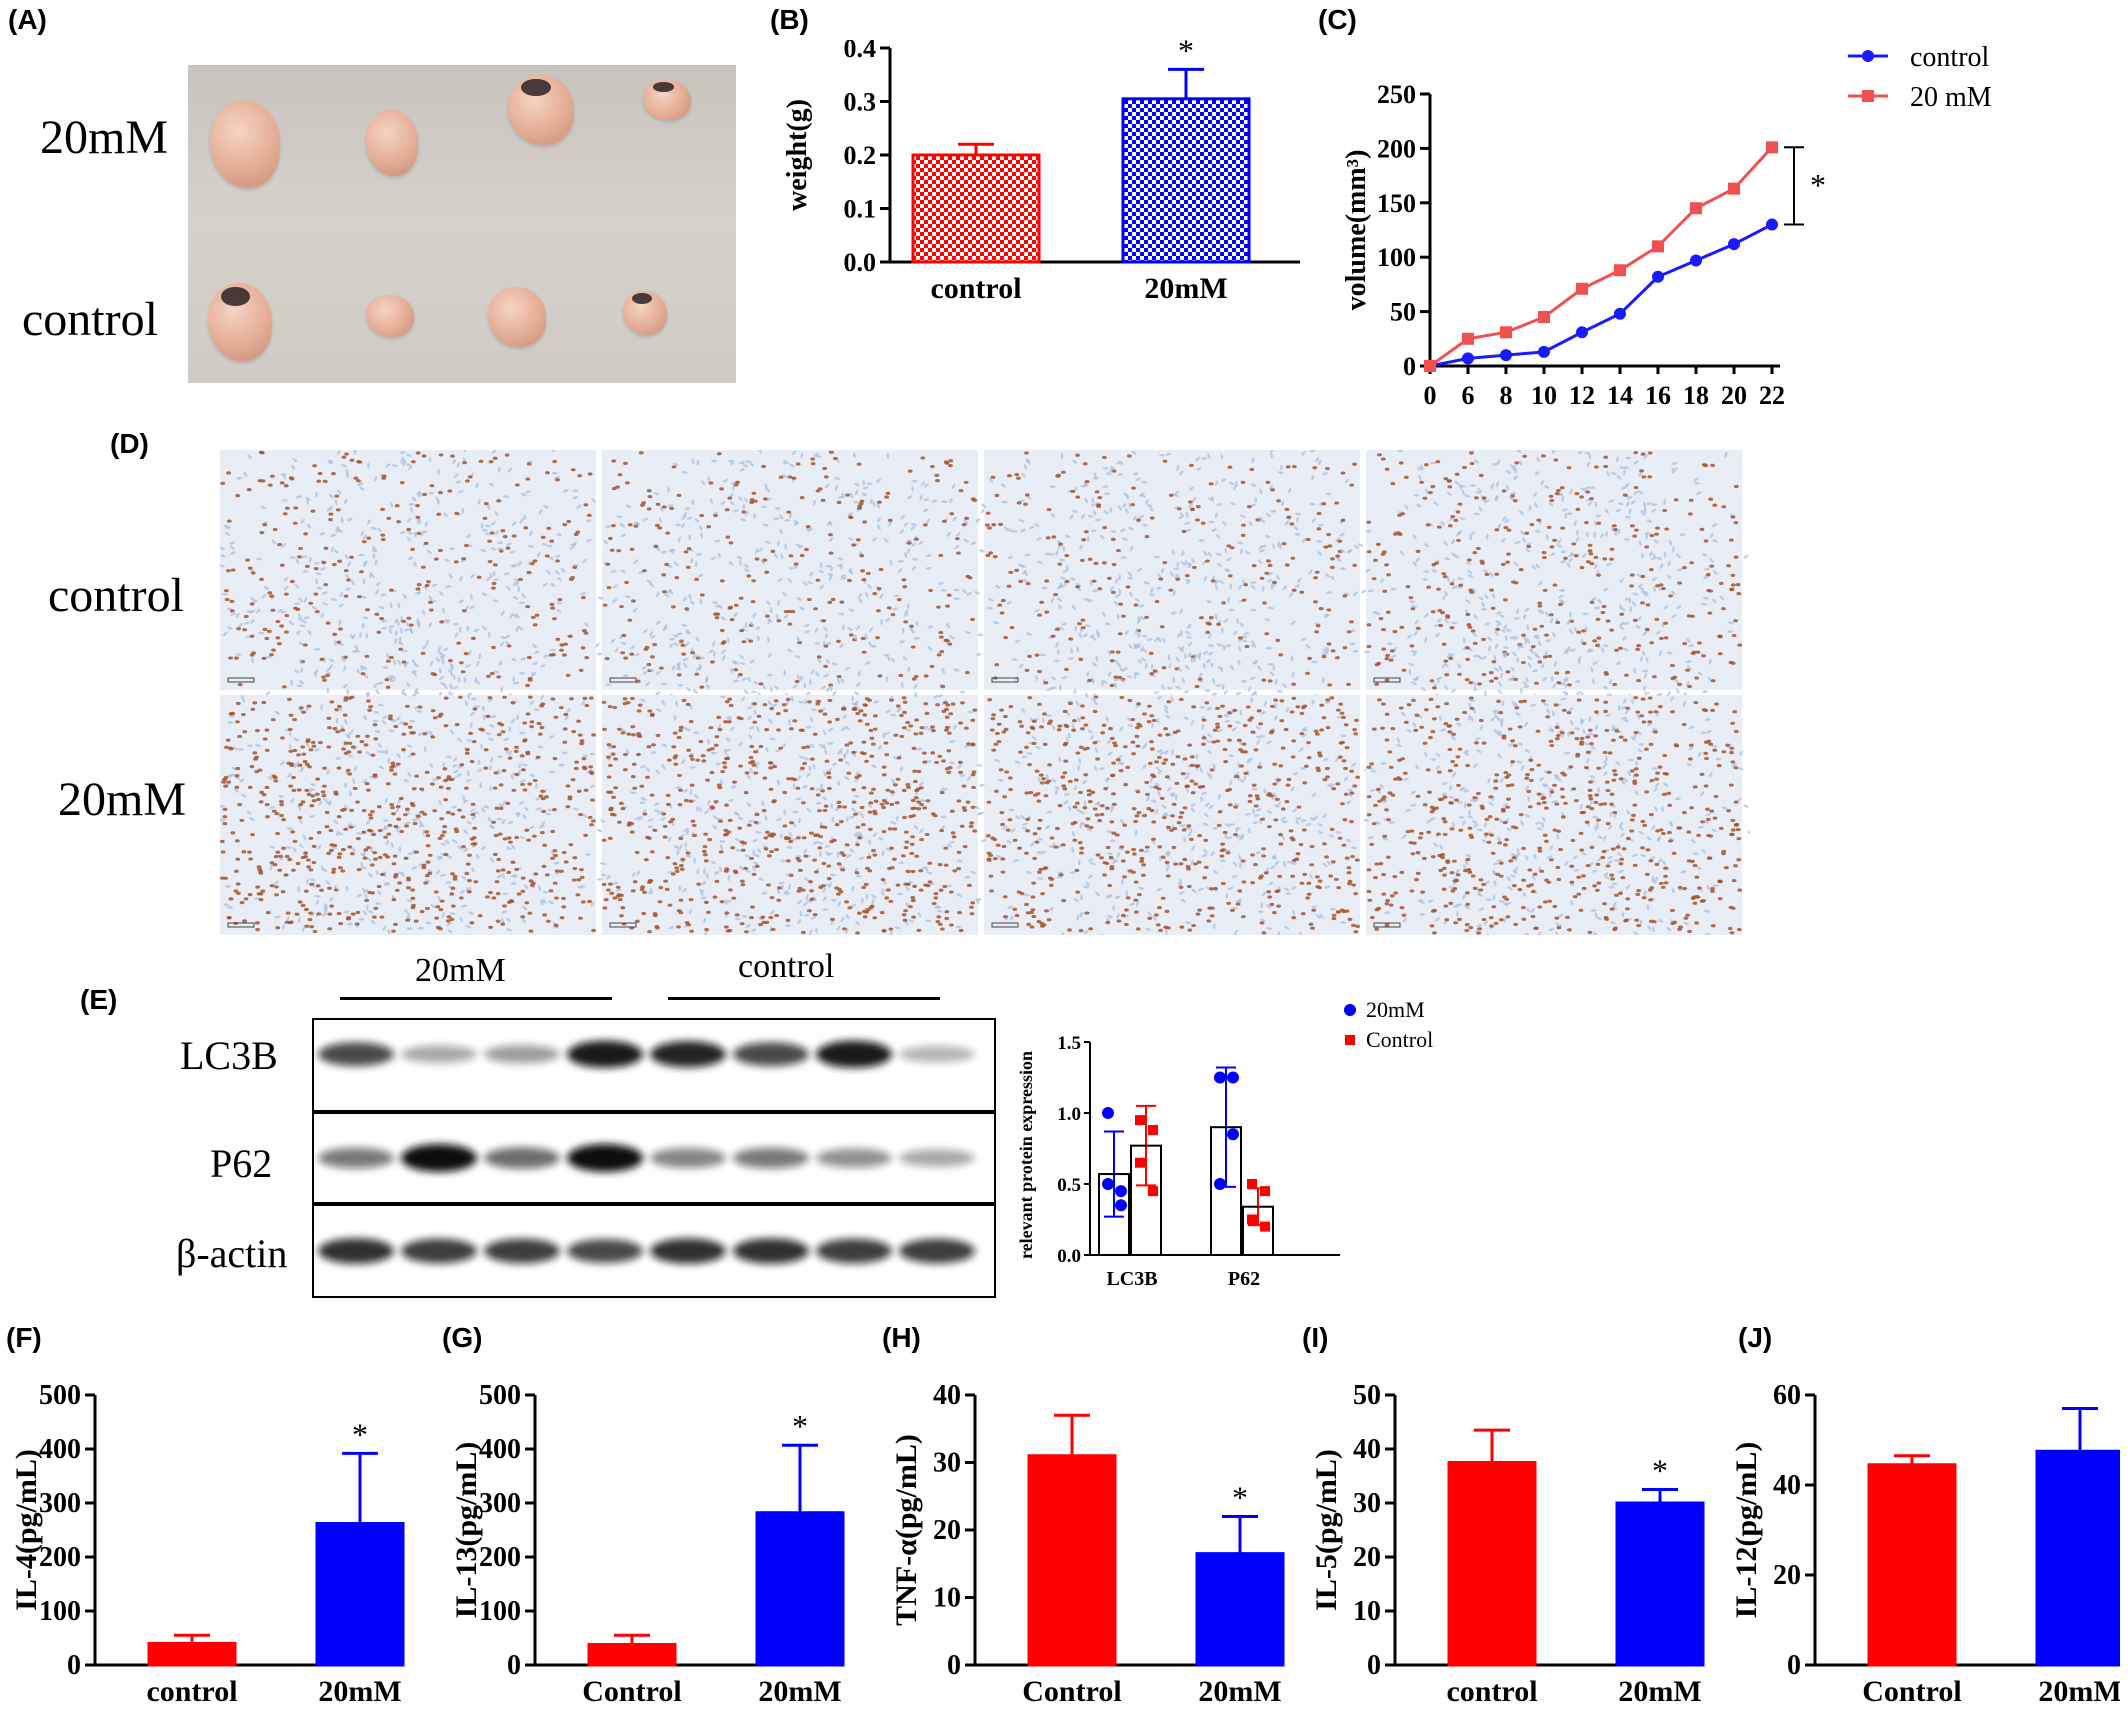 This screenshot has width=2128, height=1719. I want to click on y-axis-title: volume(mm³), so click(1356, 230).